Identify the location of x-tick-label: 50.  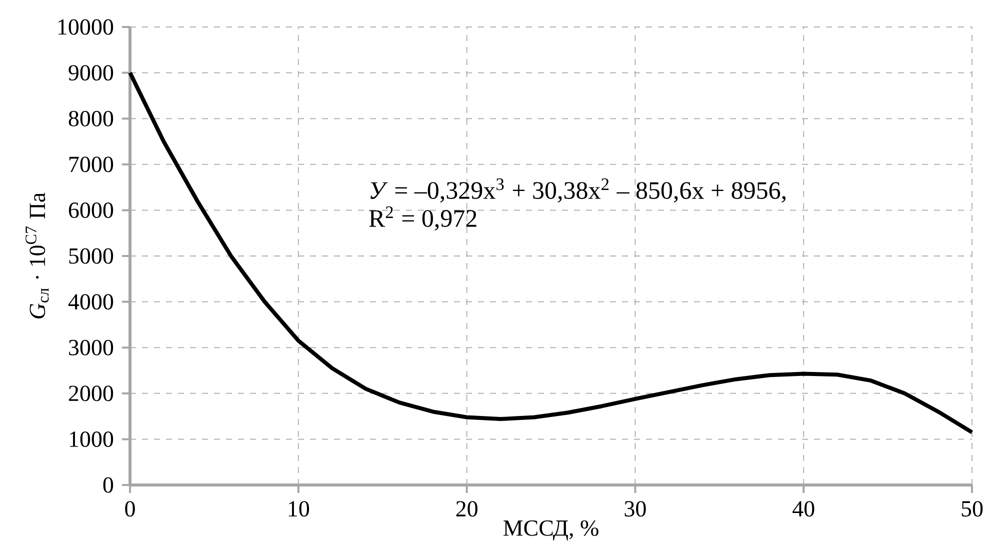
(972, 509).